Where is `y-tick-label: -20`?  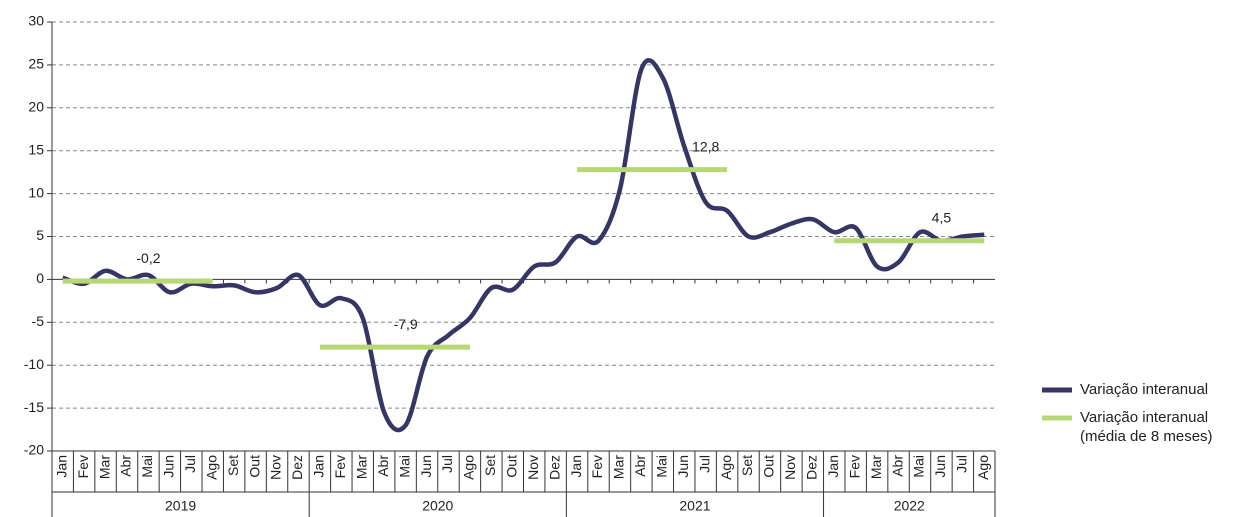 y-tick-label: -20 is located at coordinates (34, 450).